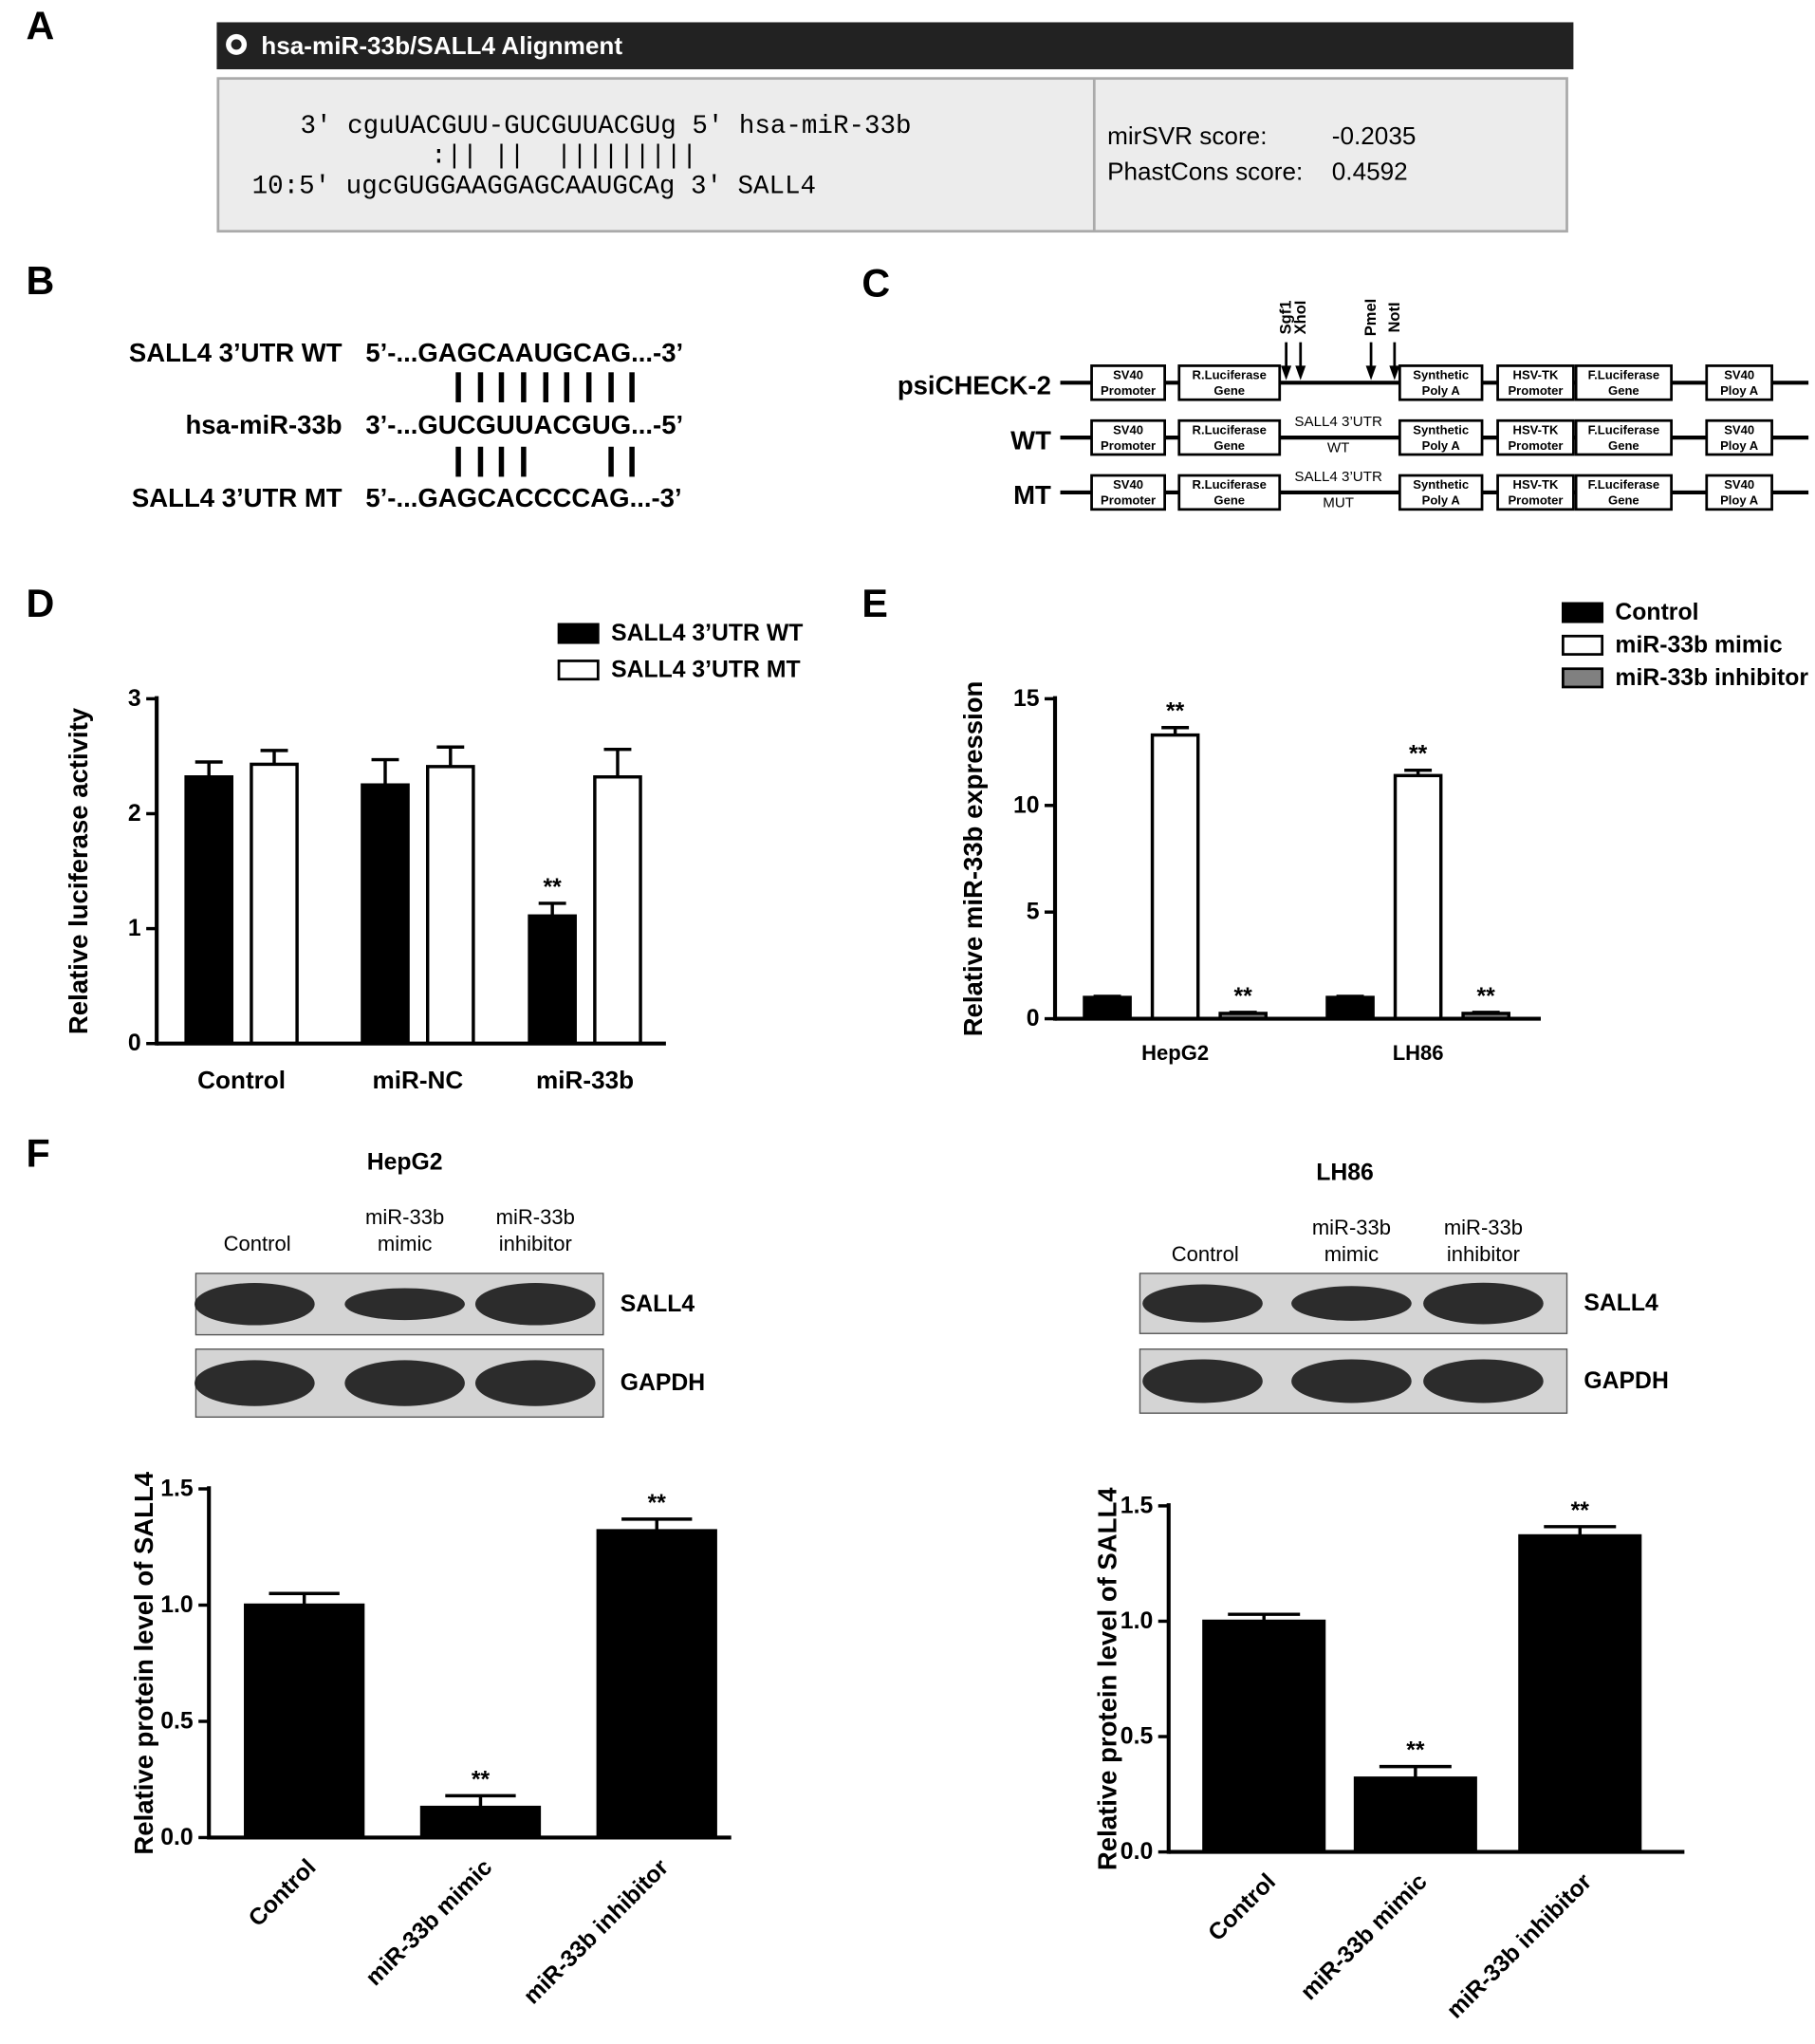  I want to click on alignment-line: 10:5' ugcGUGGAAGGAGCAAUGCAg 3' SALL4, so click(534, 186).